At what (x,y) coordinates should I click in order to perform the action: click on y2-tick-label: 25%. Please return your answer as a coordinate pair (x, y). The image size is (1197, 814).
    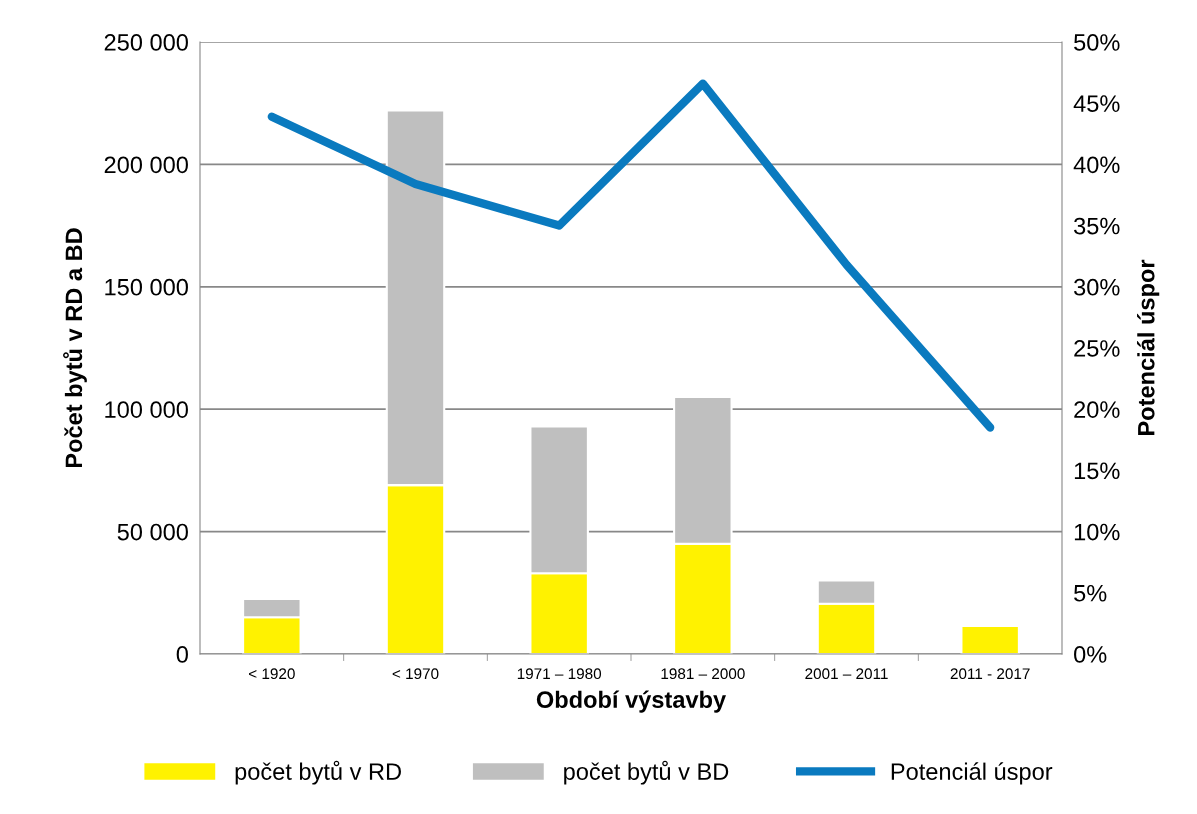
    Looking at the image, I should click on (1097, 348).